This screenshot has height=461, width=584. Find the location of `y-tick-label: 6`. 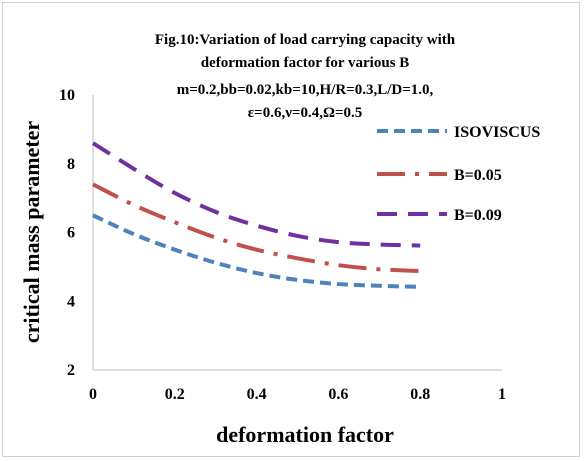

y-tick-label: 6 is located at coordinates (71, 233).